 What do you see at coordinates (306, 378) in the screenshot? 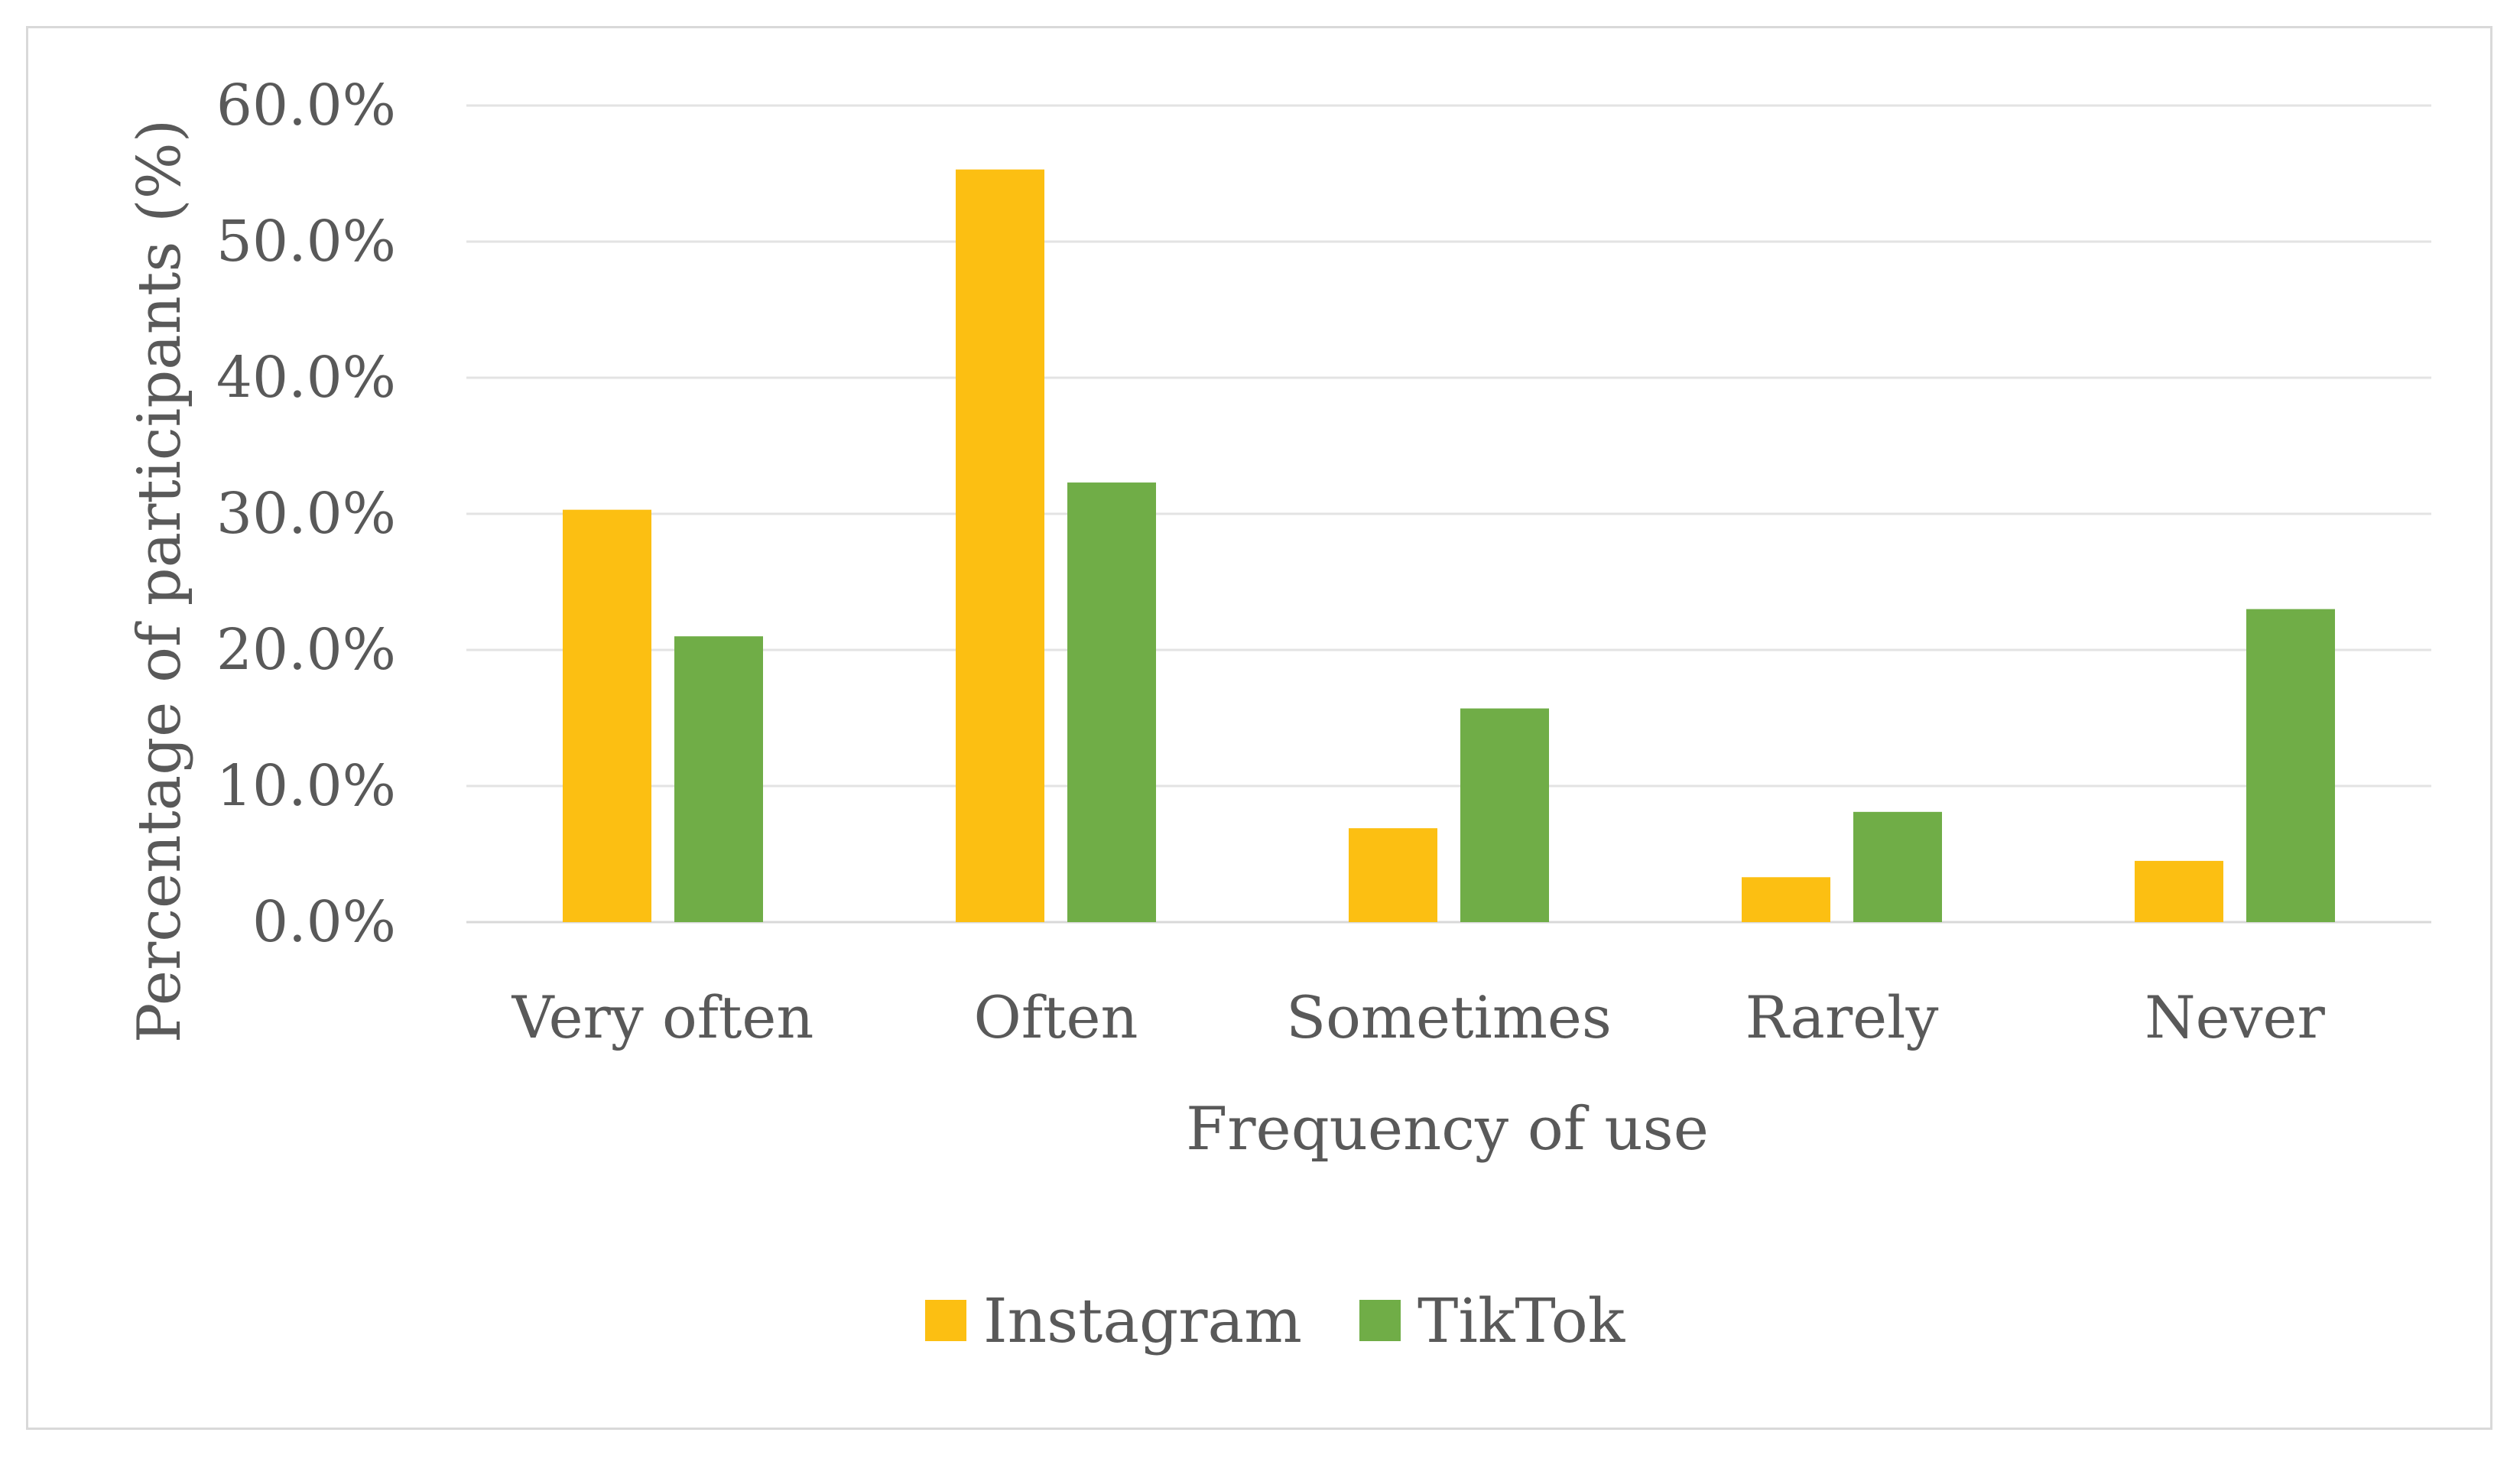
I see `y-tick-label: 40.0%` at bounding box center [306, 378].